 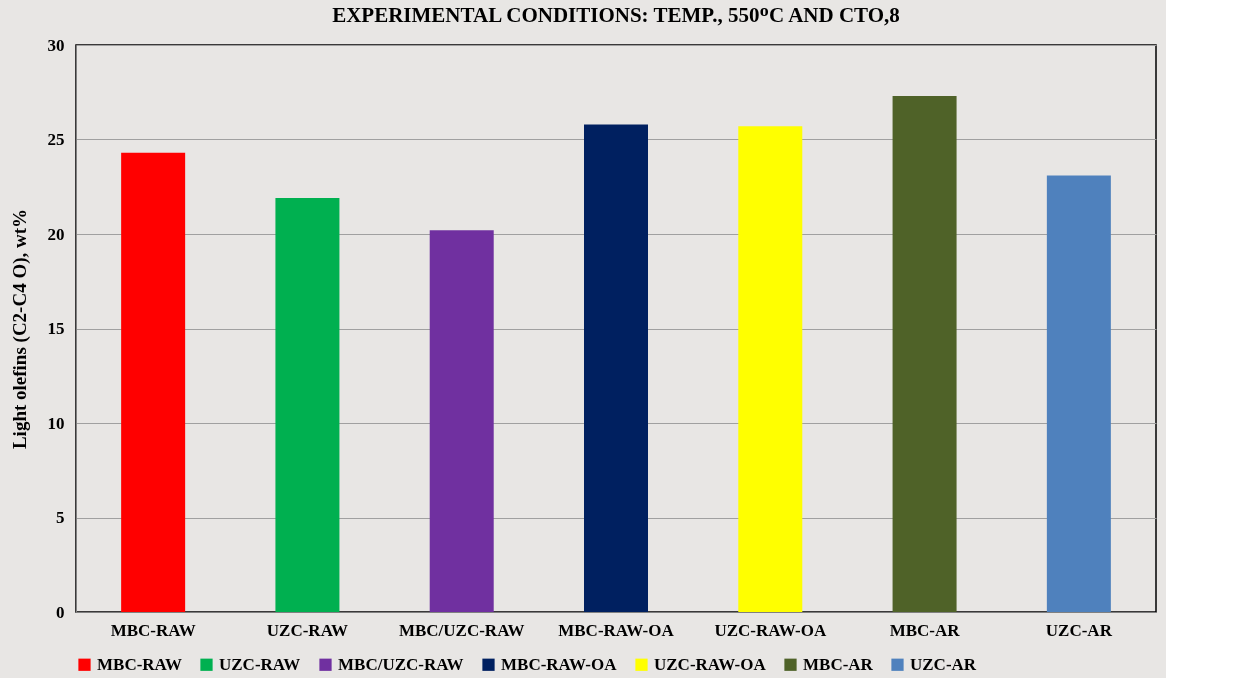 What do you see at coordinates (60, 612) in the screenshot?
I see `y-tick-label: 0` at bounding box center [60, 612].